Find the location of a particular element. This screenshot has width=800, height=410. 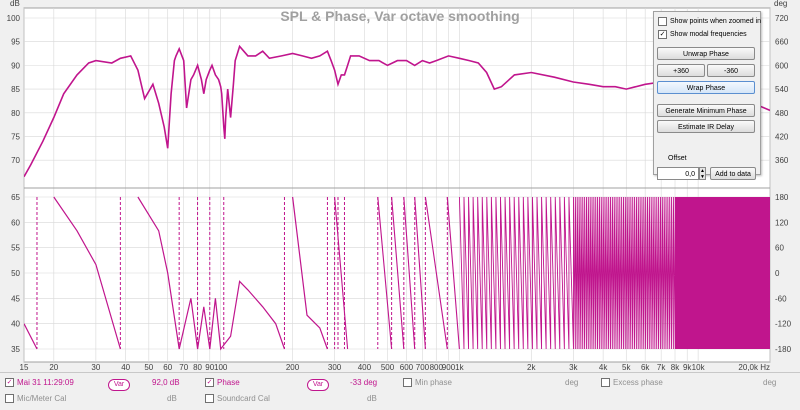

legend-measurement: ✓ Mai 31 11:29:09 is located at coordinates (39, 383).